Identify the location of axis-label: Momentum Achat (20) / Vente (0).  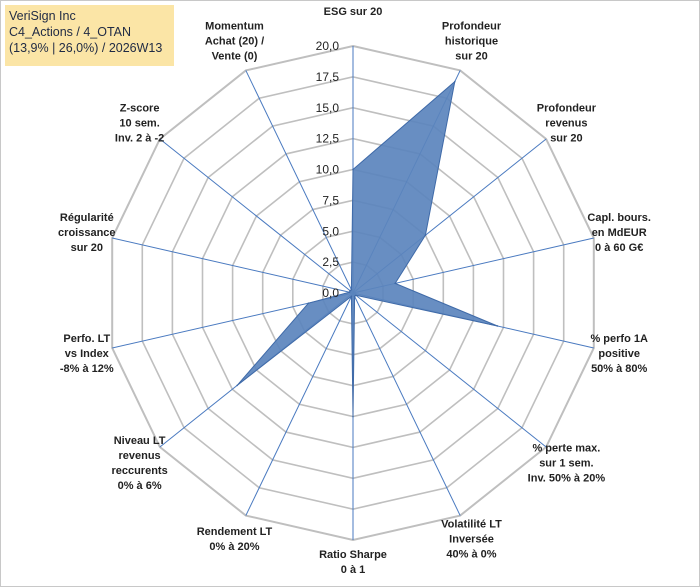
(234, 42).